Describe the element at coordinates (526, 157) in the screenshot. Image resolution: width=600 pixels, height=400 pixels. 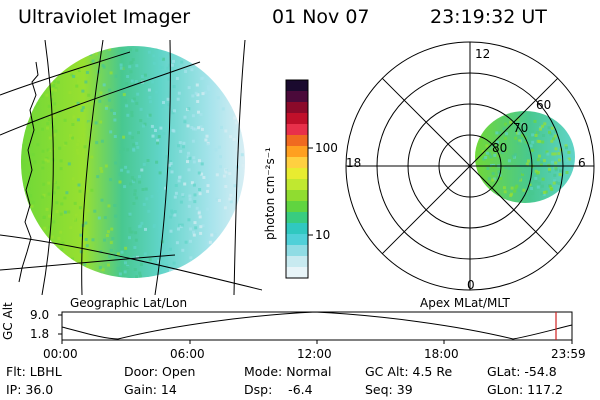
I see `polar-emission-speckle` at that location.